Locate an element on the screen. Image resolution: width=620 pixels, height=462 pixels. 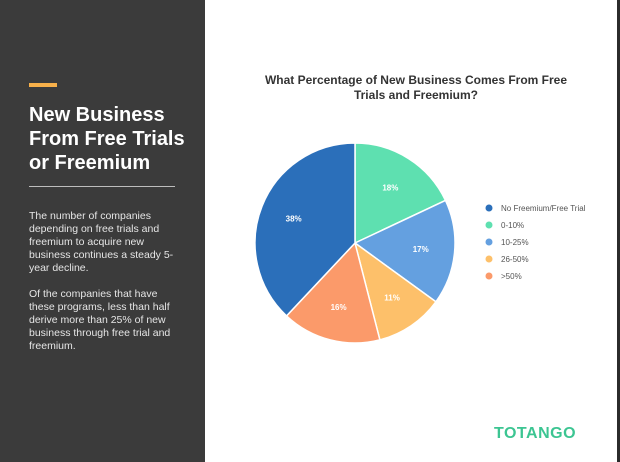
slice-label-50: 16% is located at coordinates (339, 307).